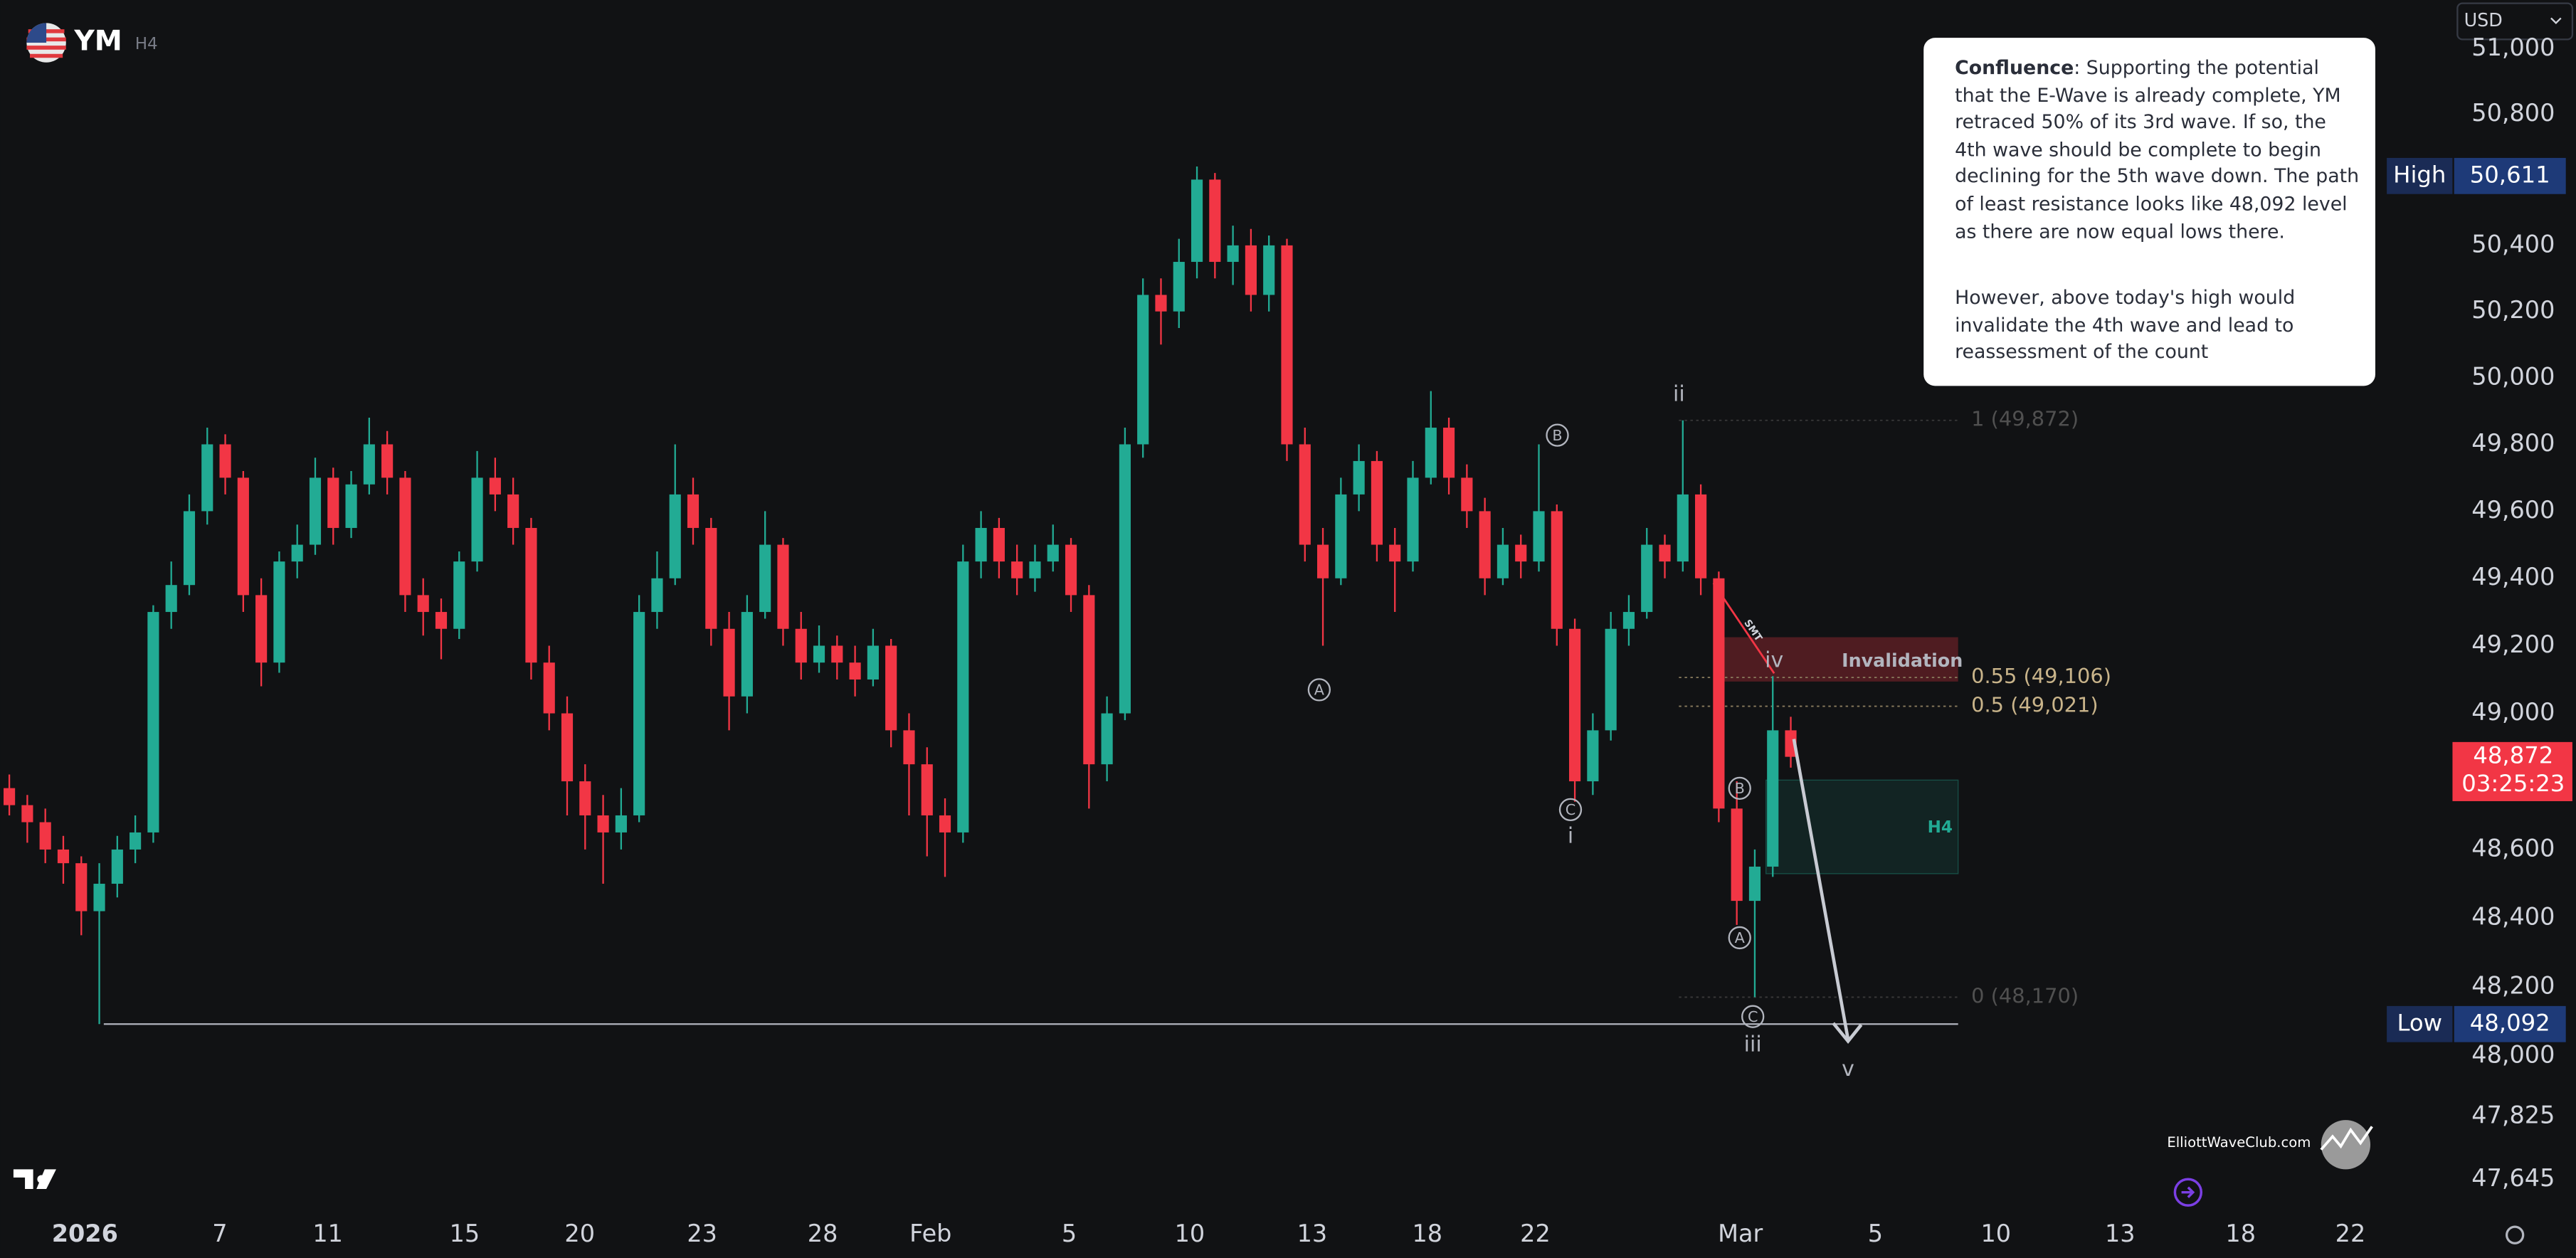  What do you see at coordinates (2513, 244) in the screenshot?
I see `y-tick-label: 50,400` at bounding box center [2513, 244].